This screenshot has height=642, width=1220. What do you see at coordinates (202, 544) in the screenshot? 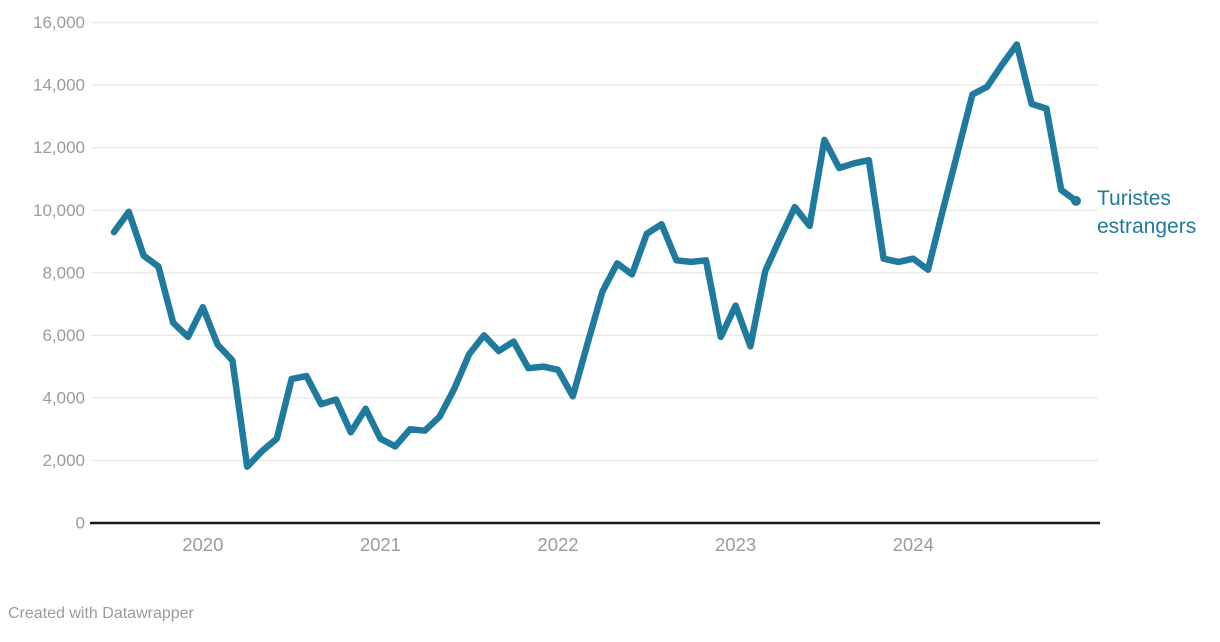
I see `x-tick-label: 2020` at bounding box center [202, 544].